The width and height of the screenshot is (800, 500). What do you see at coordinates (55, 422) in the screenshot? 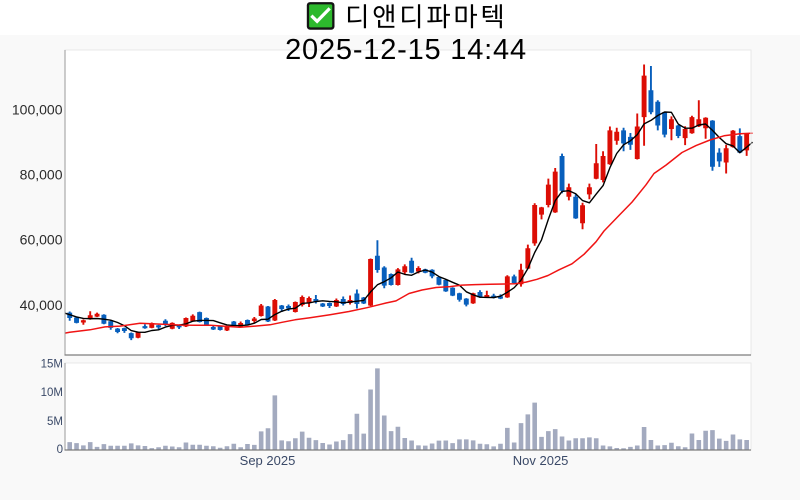
I see `svg-text: 5M` at bounding box center [55, 422].